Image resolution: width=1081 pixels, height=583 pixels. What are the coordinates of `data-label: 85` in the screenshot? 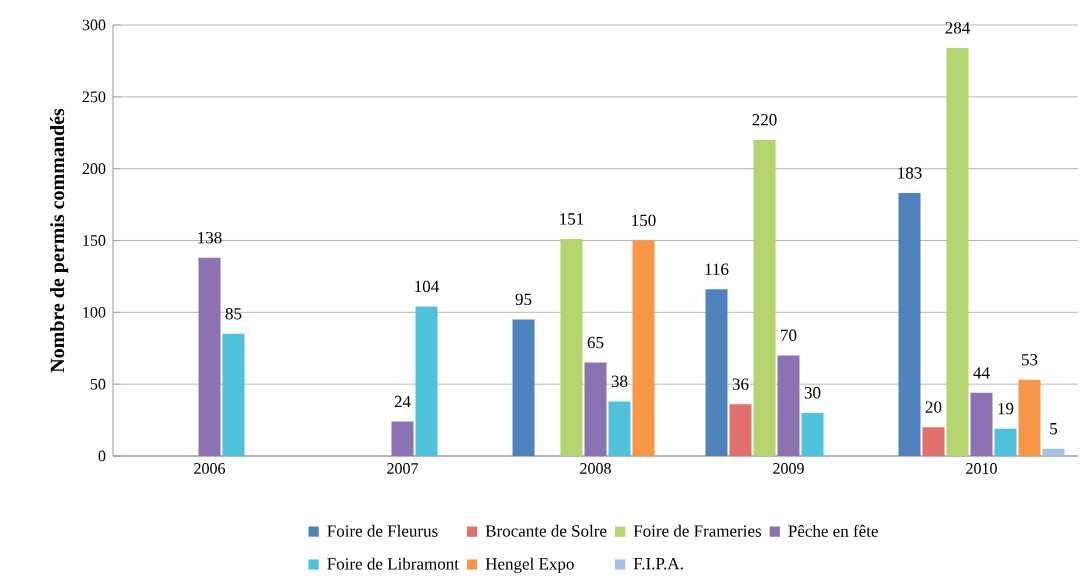 It's located at (233, 314).